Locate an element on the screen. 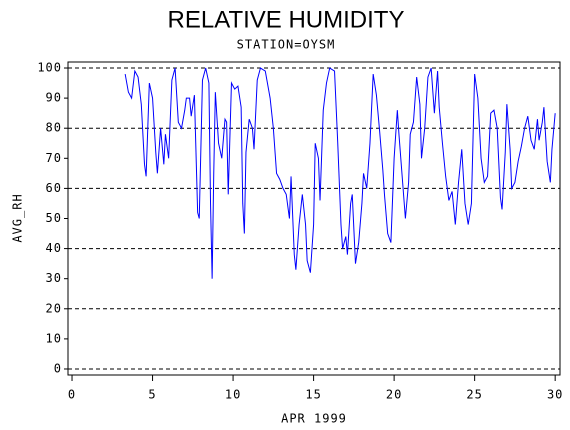  x-axis-label: APR 1999 is located at coordinates (314, 419).